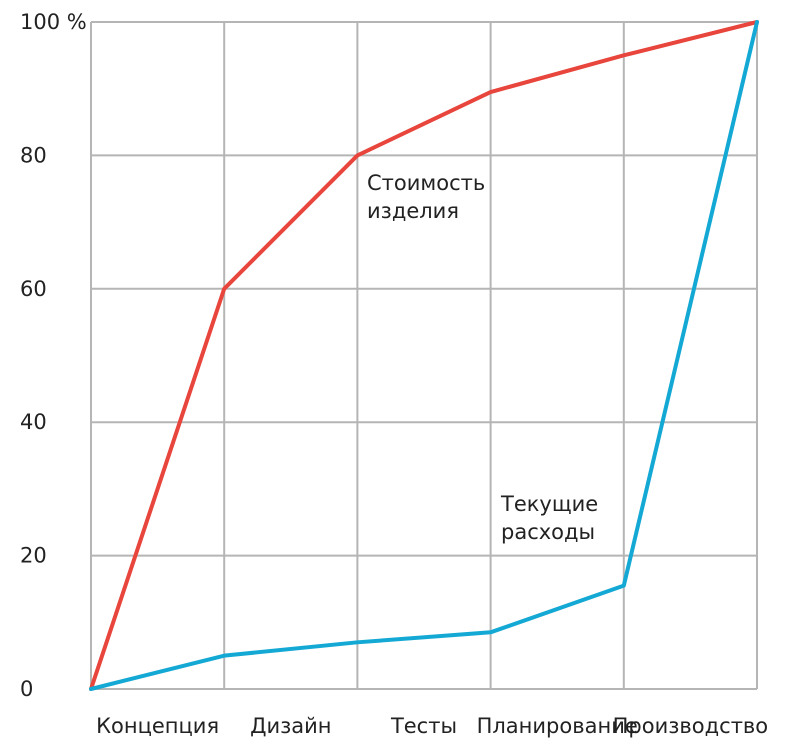 The height and width of the screenshot is (750, 806). I want to click on y-tick-label: 60, so click(33, 289).